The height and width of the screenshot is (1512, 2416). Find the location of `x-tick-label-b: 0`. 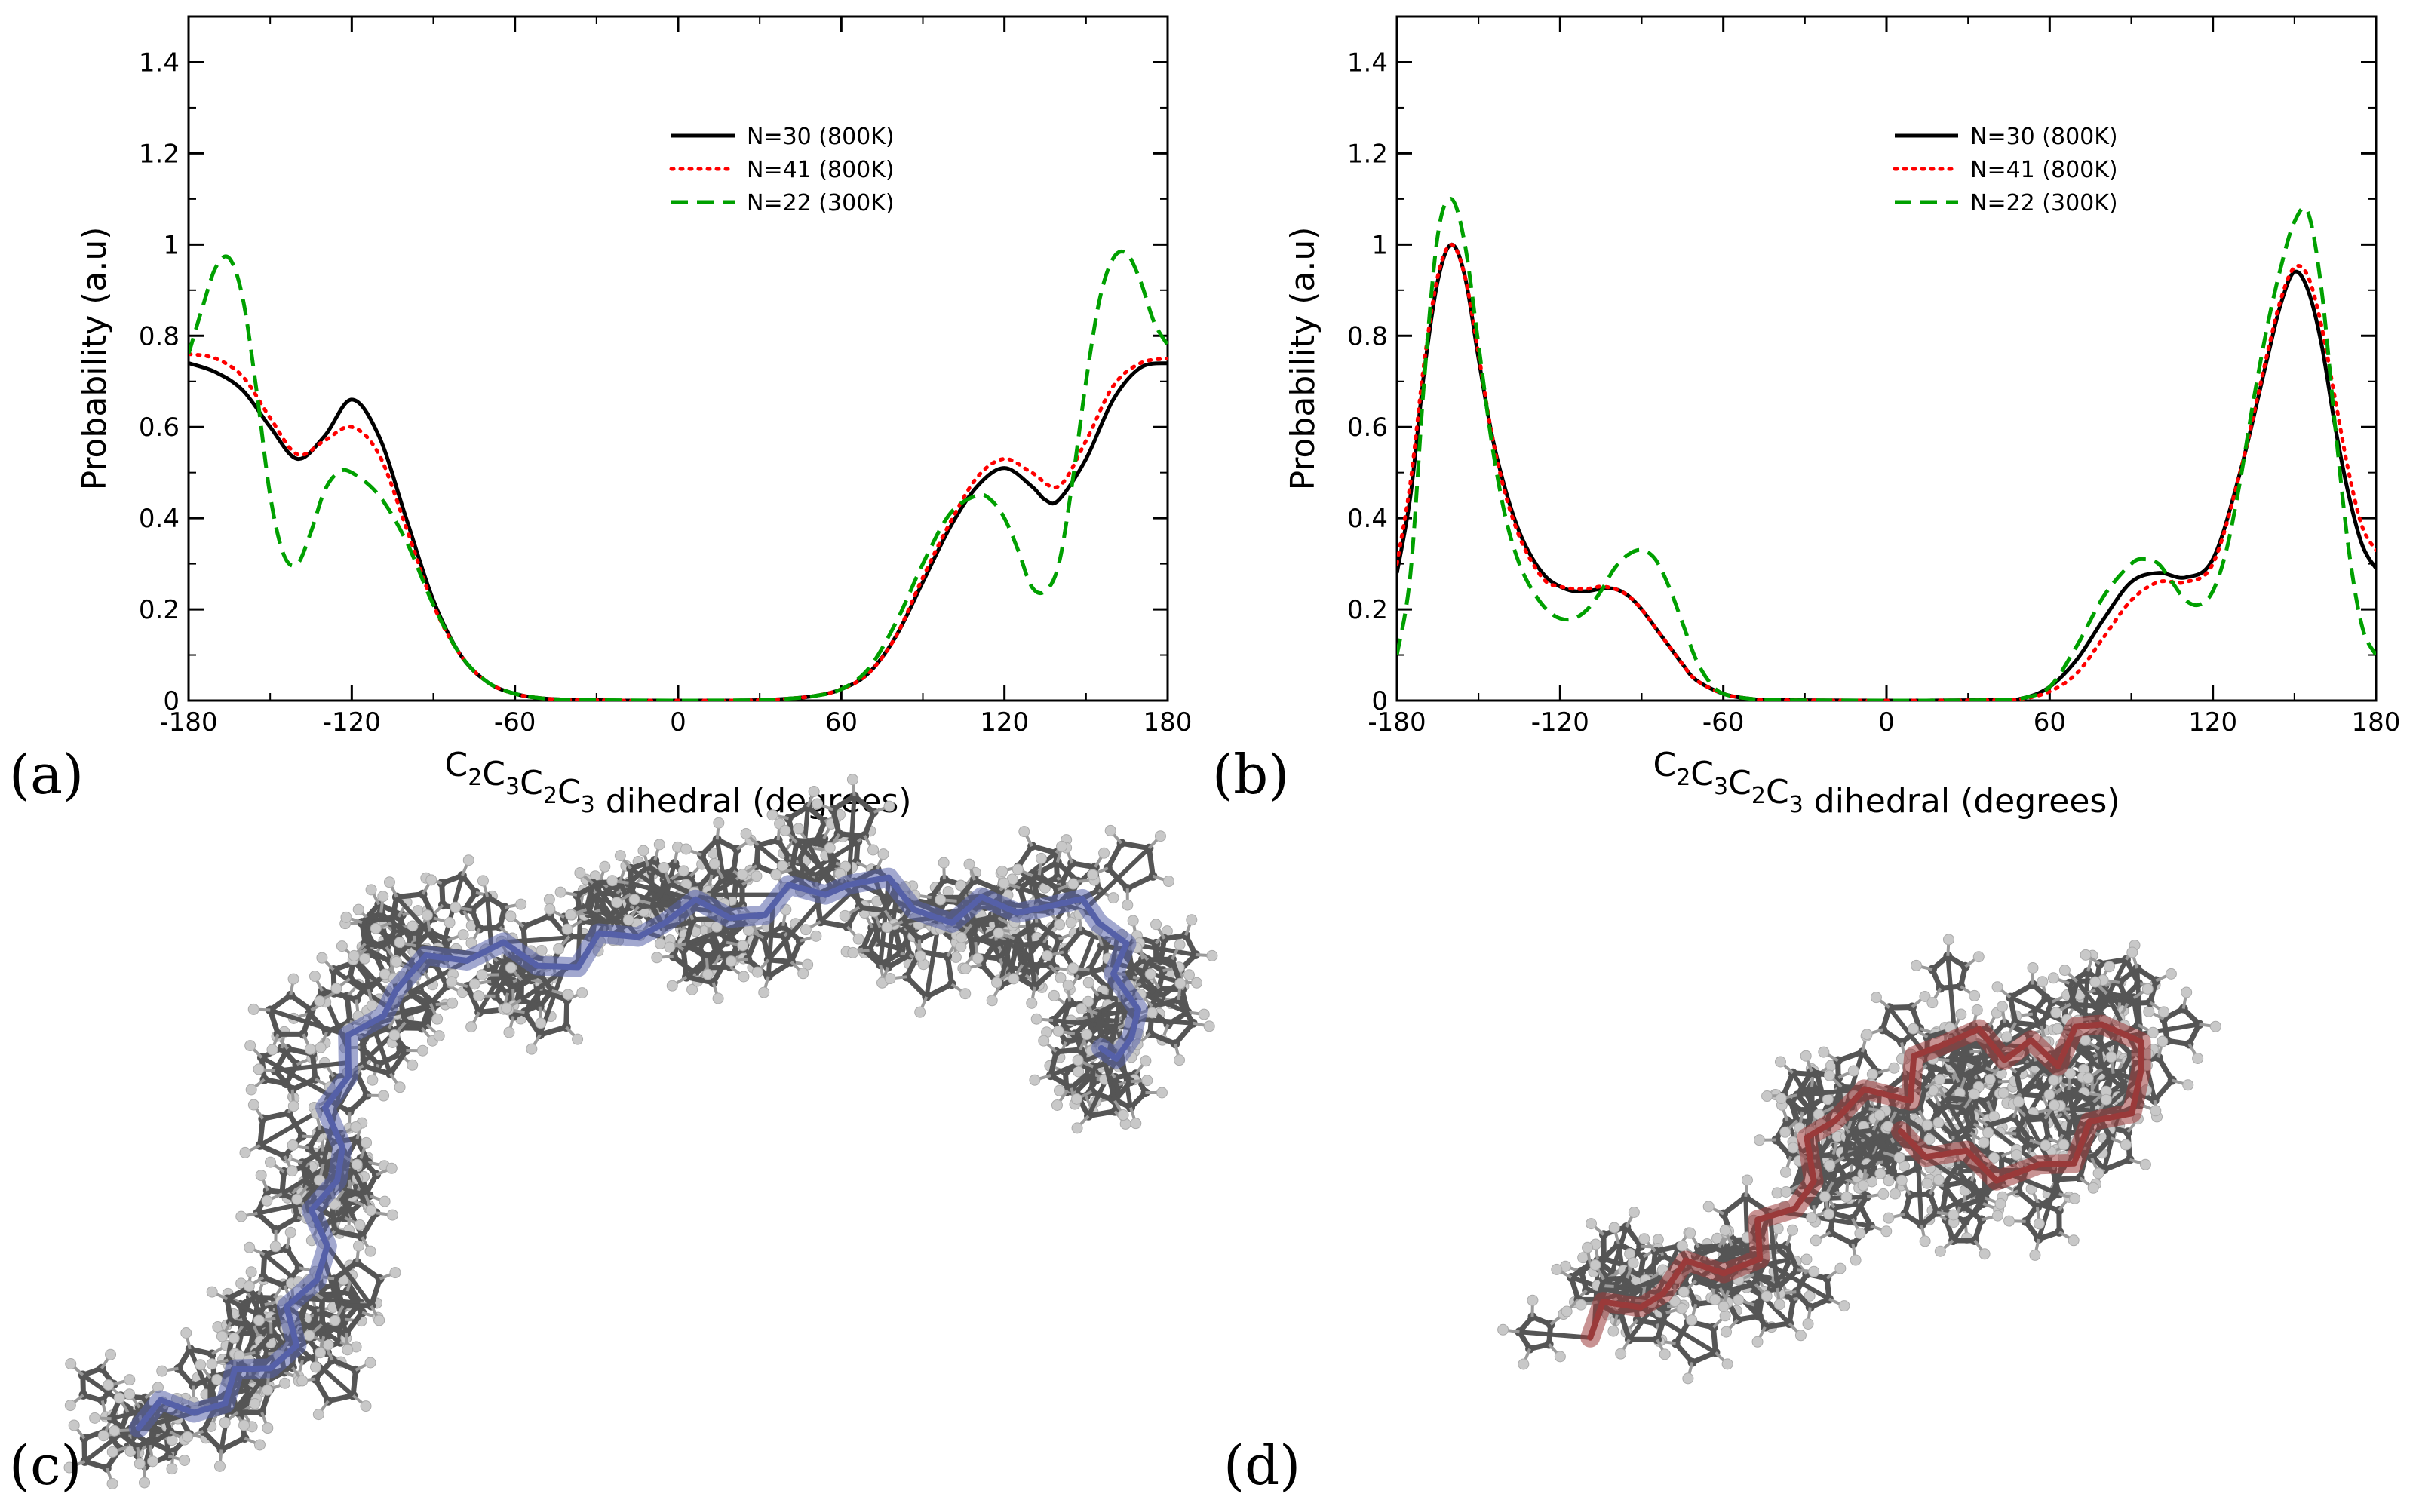

x-tick-label-b: 0 is located at coordinates (1886, 722).